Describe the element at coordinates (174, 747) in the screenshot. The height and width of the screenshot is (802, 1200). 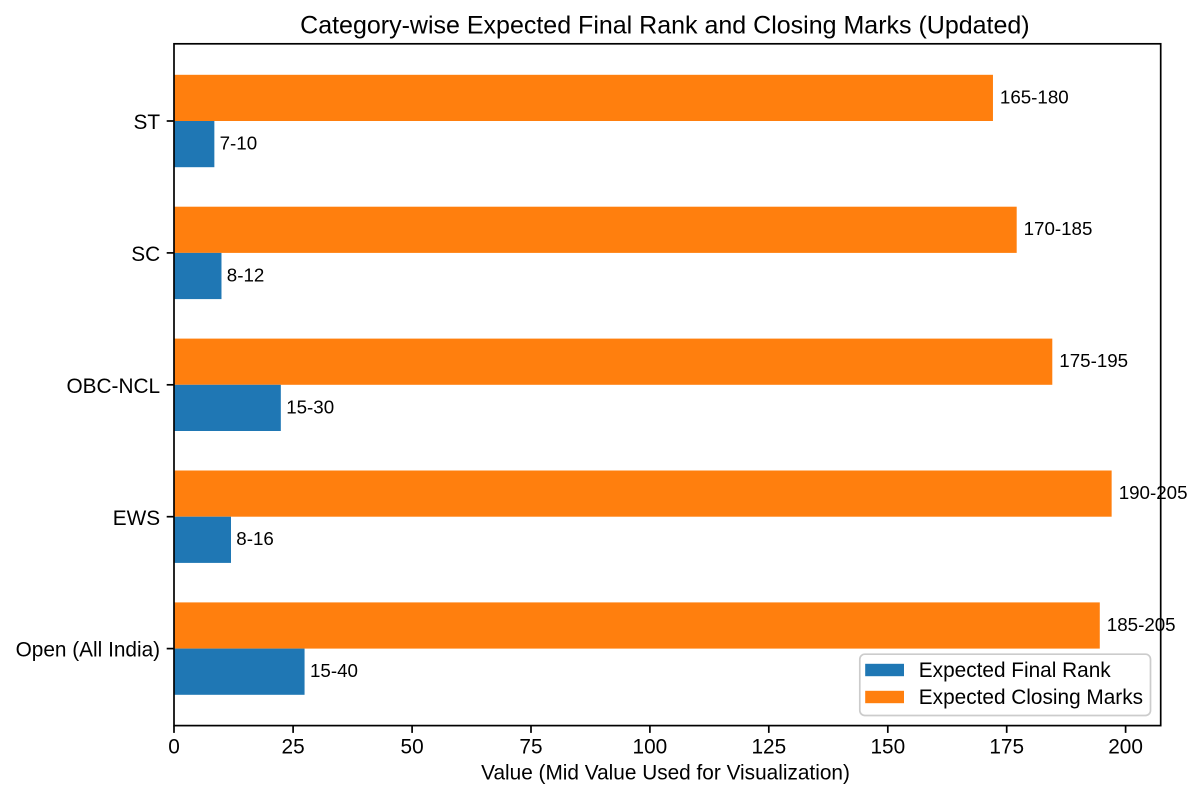
I see `svg-text: 0` at that location.